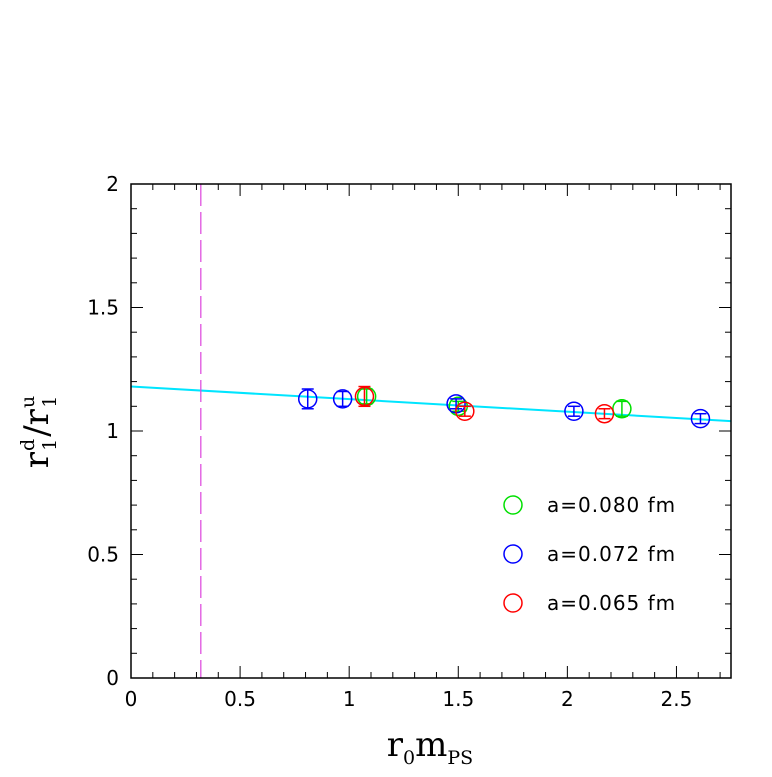 The height and width of the screenshot is (777, 772). What do you see at coordinates (28, 402) in the screenshot?
I see `y-axis-title-sup: u` at bounding box center [28, 402].